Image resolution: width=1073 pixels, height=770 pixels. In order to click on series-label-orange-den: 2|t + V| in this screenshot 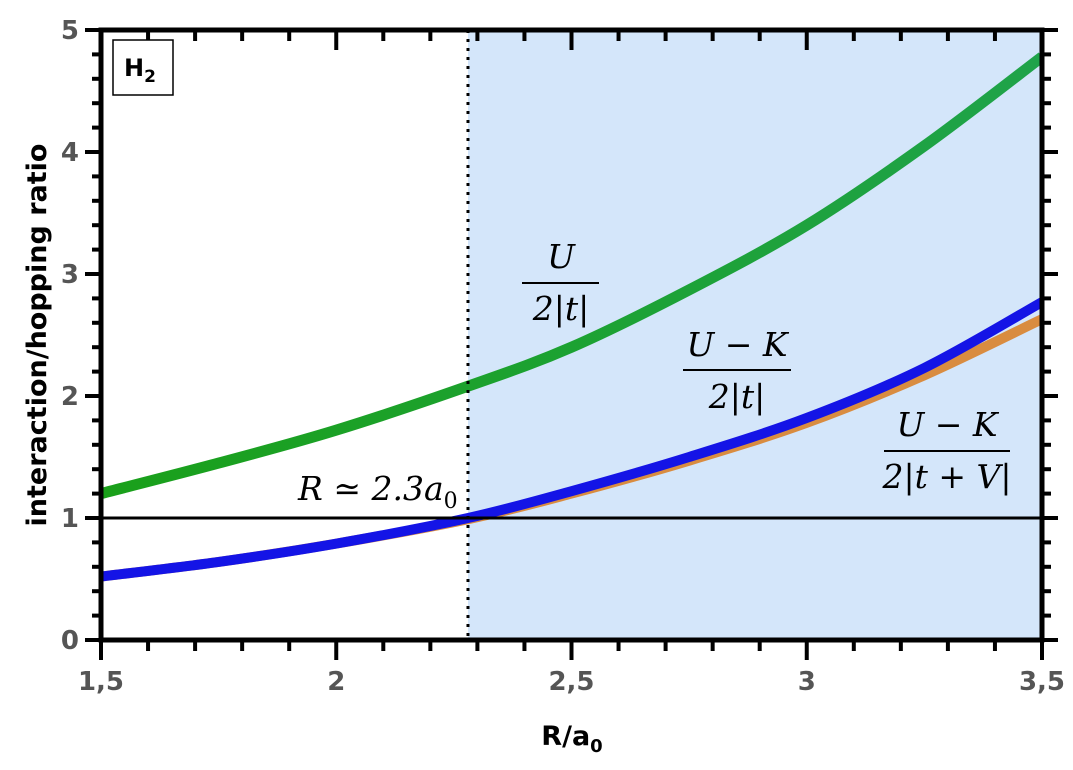, I will do `click(947, 476)`.